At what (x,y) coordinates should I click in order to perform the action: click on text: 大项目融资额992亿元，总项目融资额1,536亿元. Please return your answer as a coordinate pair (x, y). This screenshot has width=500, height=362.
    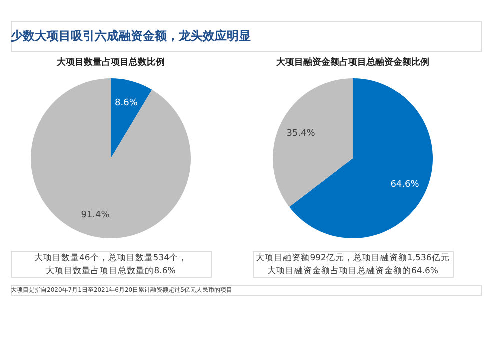
    Looking at the image, I should click on (353, 258).